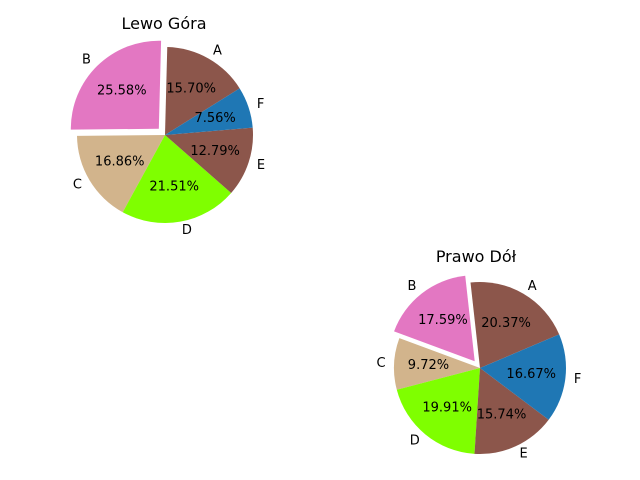 This screenshot has height=480, width=640. I want to click on pie-slice-bottom-right-d, so click(438, 411).